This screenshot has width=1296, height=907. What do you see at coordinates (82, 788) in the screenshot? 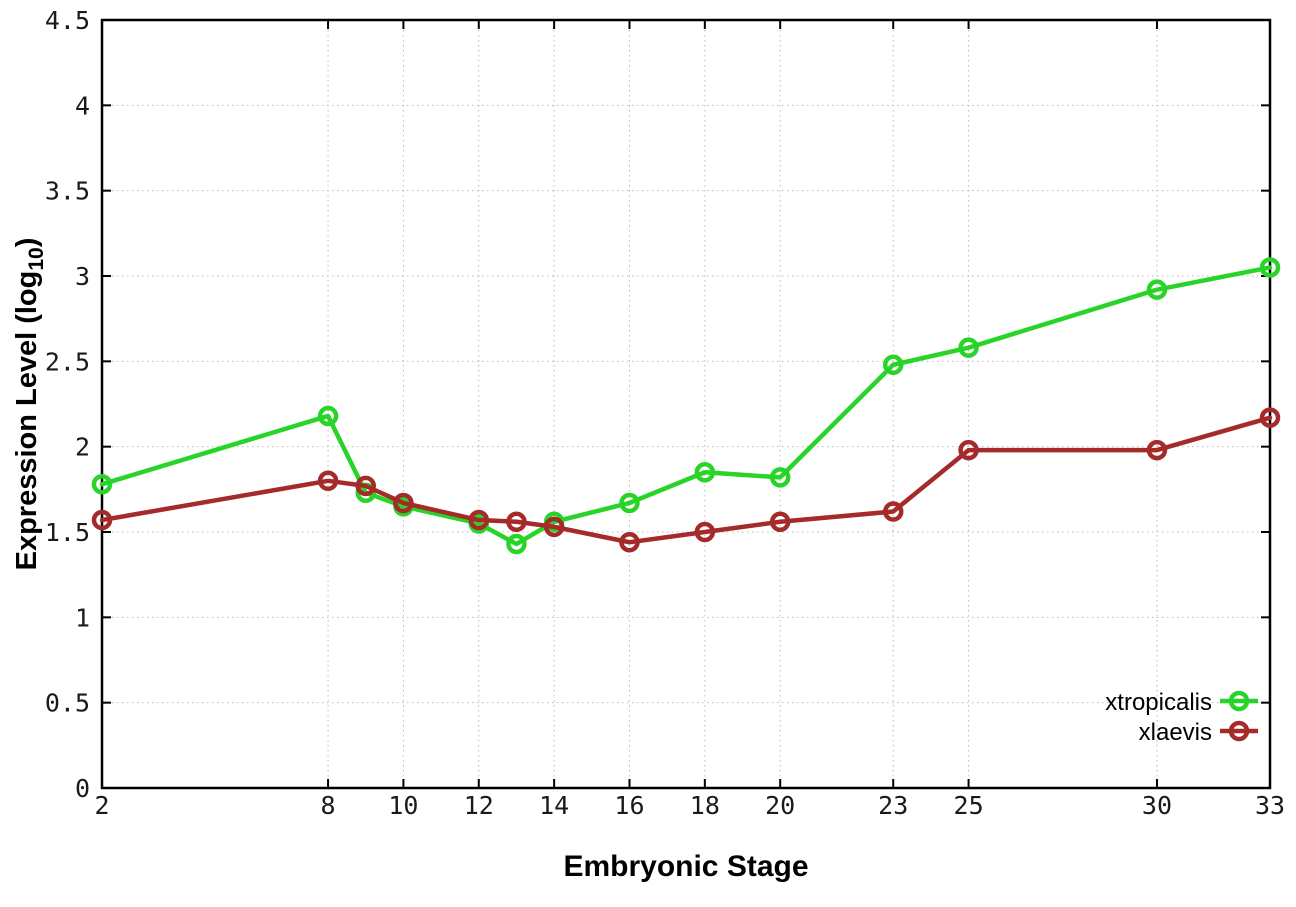
I see `y-tick-label: 0` at bounding box center [82, 788].